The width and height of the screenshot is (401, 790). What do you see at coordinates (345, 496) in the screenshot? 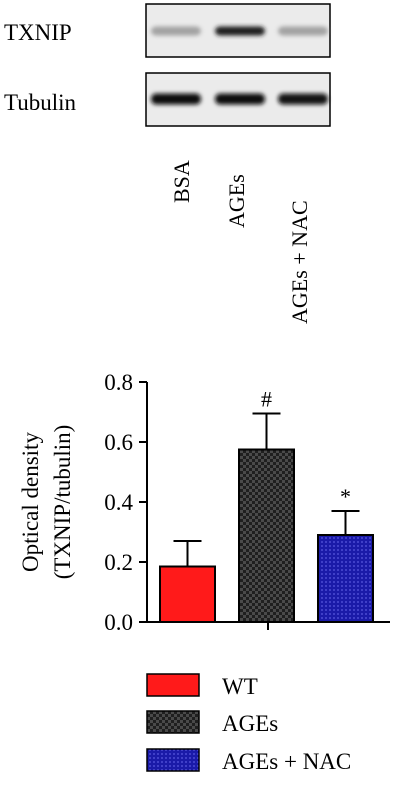
I see `significance-marker: *` at bounding box center [345, 496].